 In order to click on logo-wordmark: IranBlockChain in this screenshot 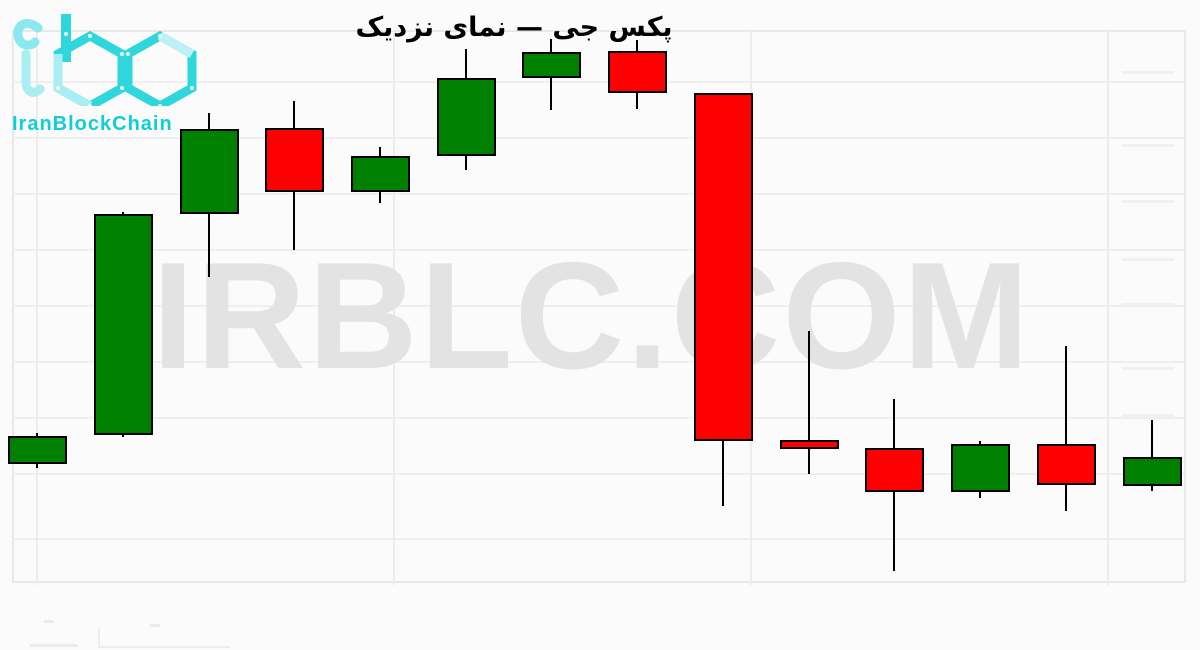, I will do `click(92, 124)`.